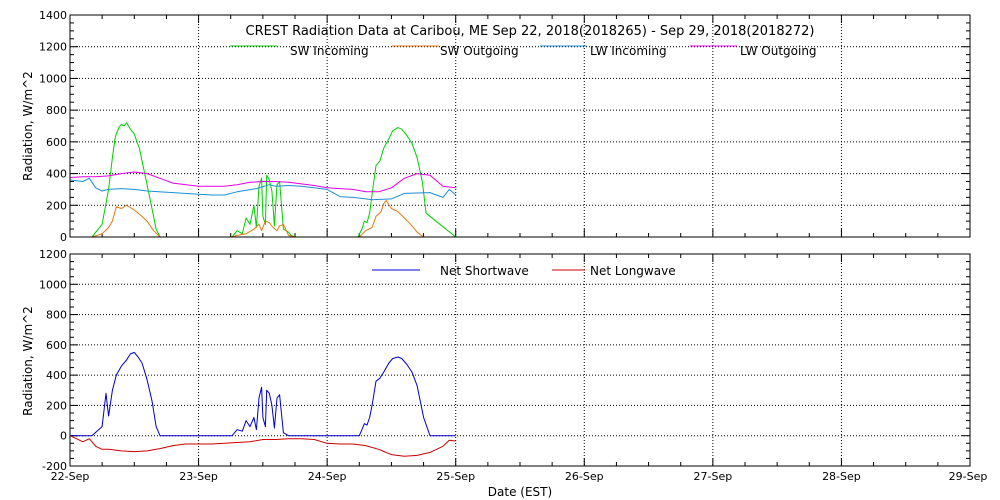  What do you see at coordinates (968, 476) in the screenshot?
I see `x-tick-label: 29-Sep` at bounding box center [968, 476].